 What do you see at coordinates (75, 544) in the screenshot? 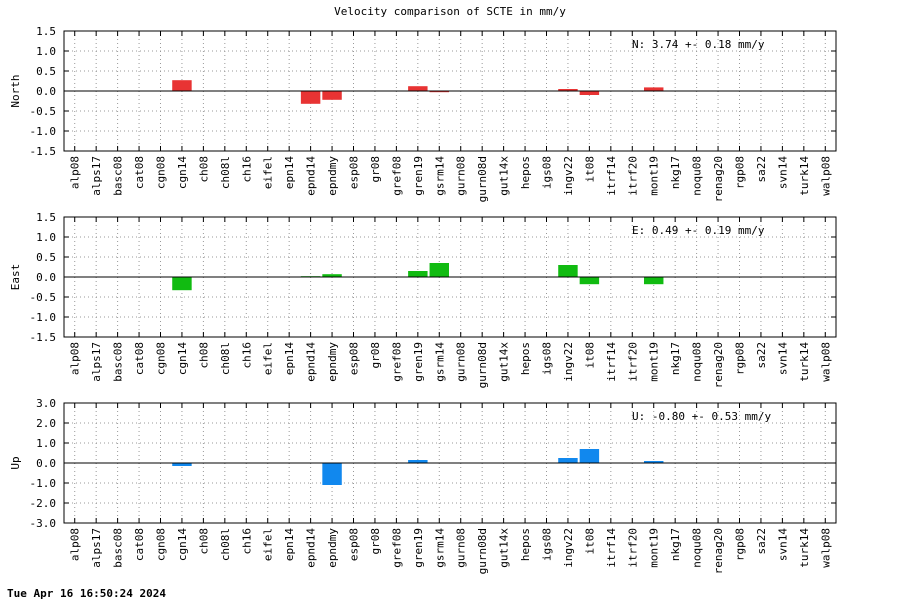
I see `up-category-label: alp08` at bounding box center [75, 544].